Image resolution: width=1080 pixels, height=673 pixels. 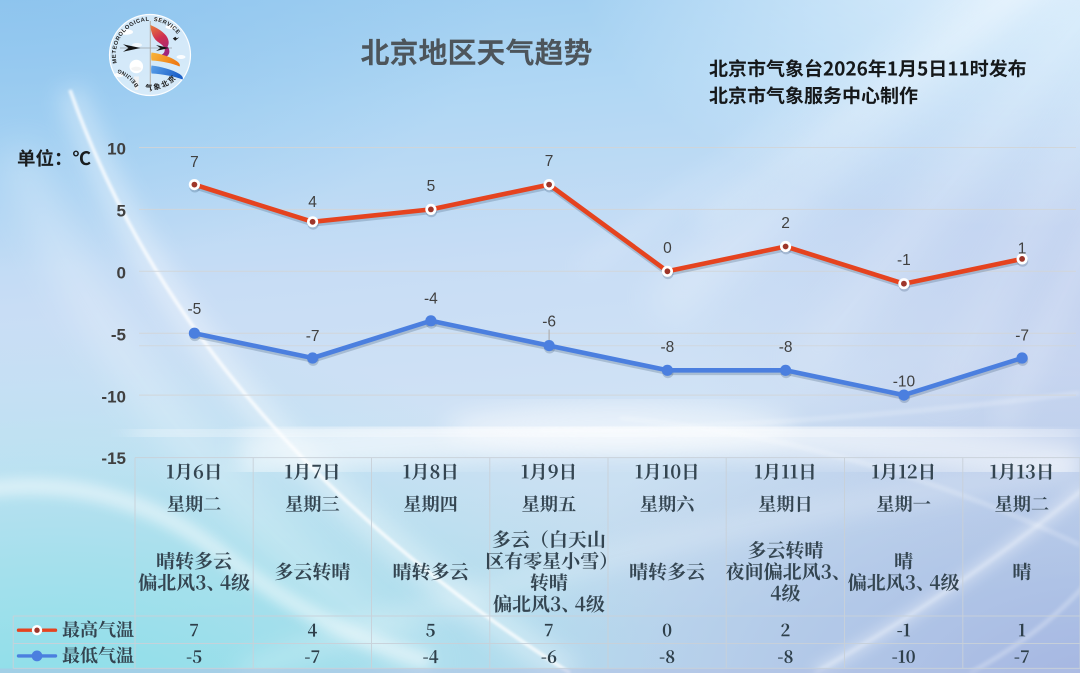 What do you see at coordinates (549, 322) in the screenshot?
I see `svg-text: -6` at bounding box center [549, 322].